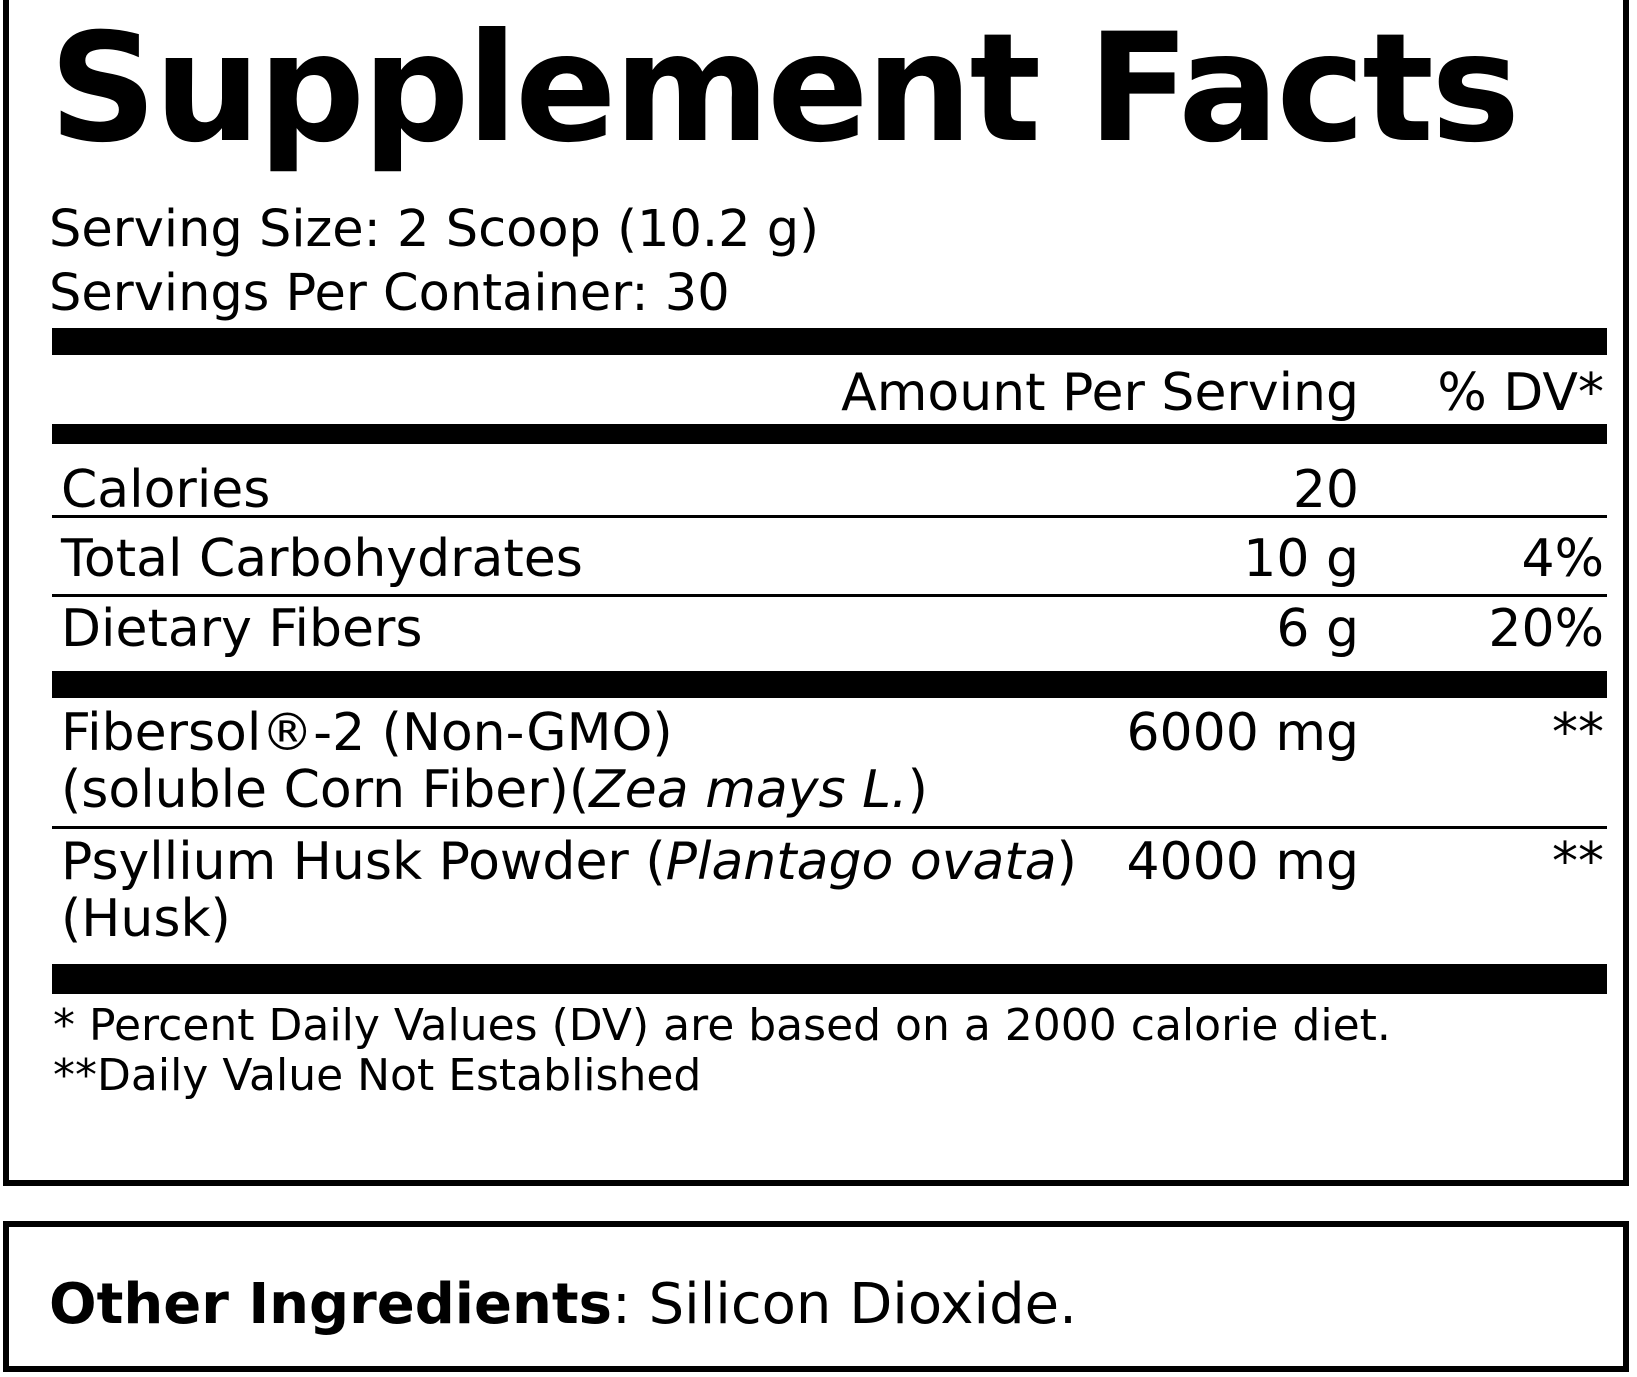 This screenshot has height=1377, width=1637. I want to click on footnote-not-established: **Daily Value Not Established, so click(377, 1075).